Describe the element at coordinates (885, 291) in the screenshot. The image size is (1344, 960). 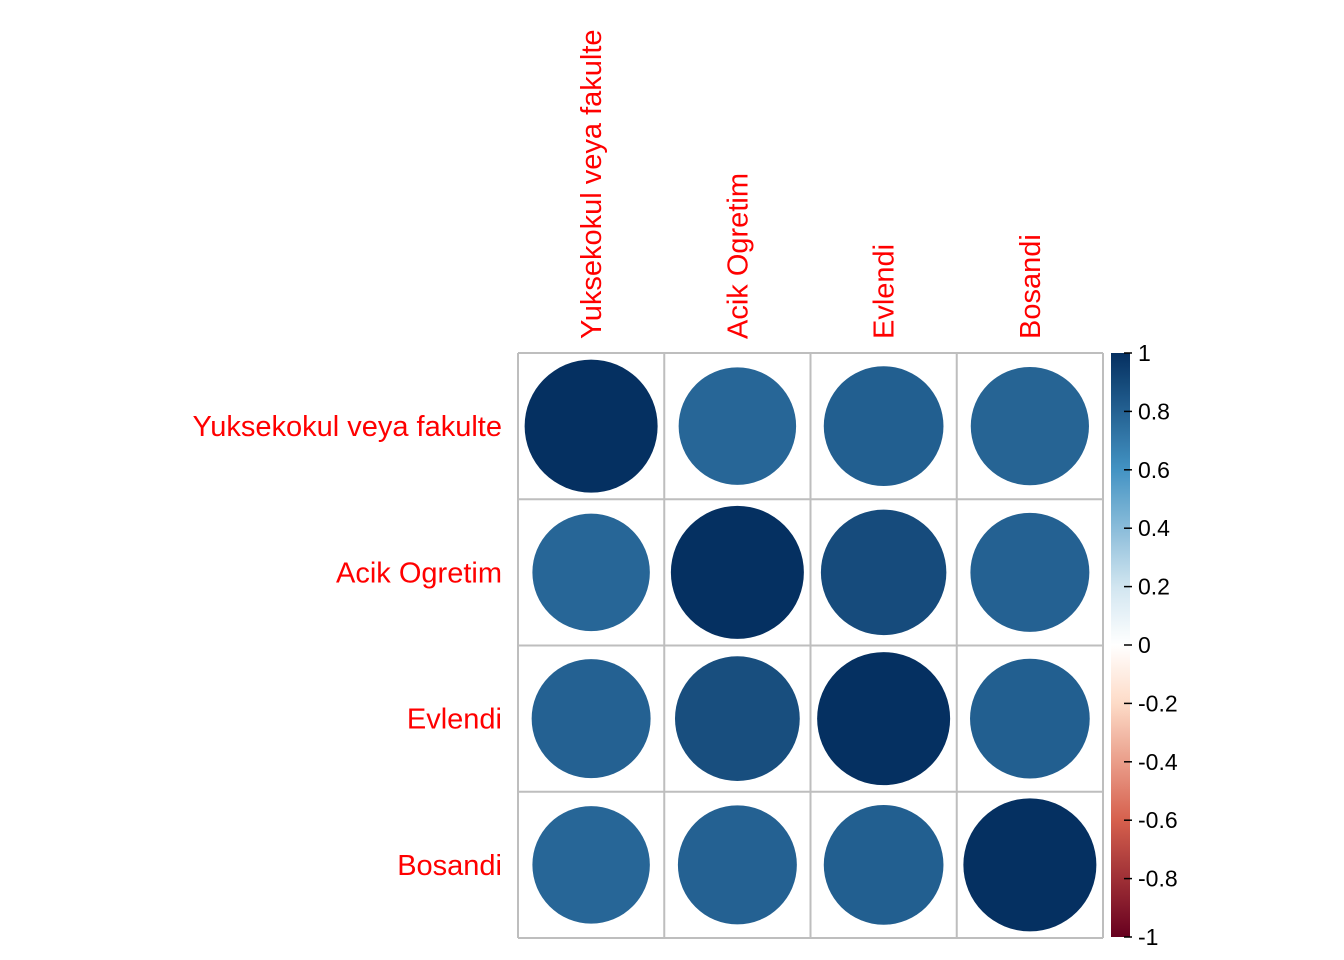
I see `column-label: Evlendi` at that location.